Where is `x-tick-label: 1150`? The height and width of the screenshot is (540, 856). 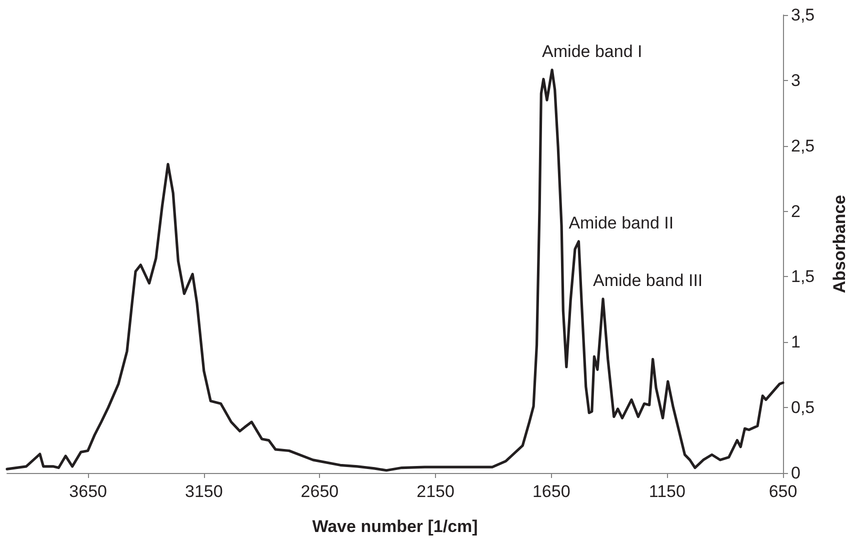 x-tick-label: 1150 is located at coordinates (667, 491).